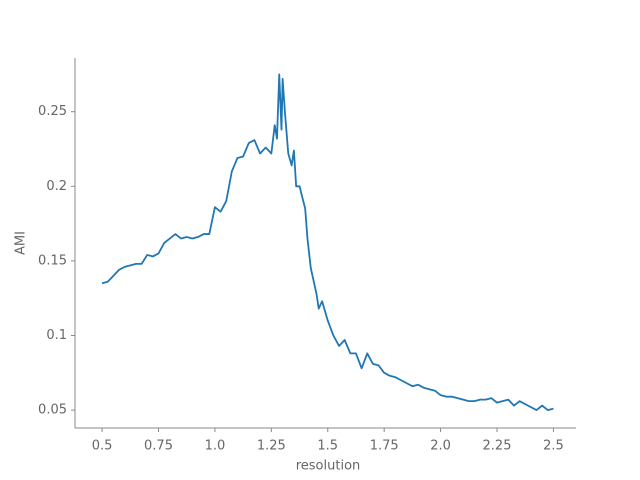 Image resolution: width=640 pixels, height=480 pixels. I want to click on y-tick-label: 0.1, so click(56, 335).